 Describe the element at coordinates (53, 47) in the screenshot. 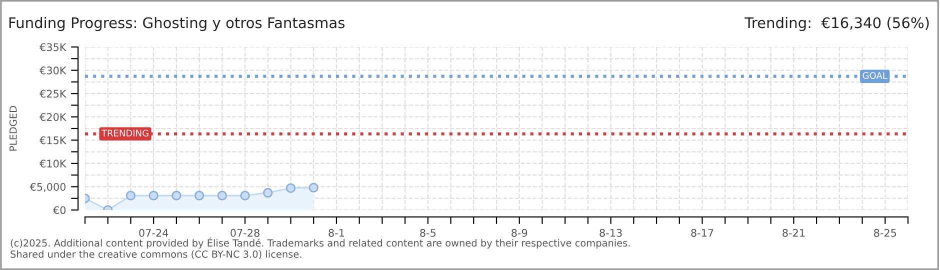

I see `y-tick-label: €35K` at that location.